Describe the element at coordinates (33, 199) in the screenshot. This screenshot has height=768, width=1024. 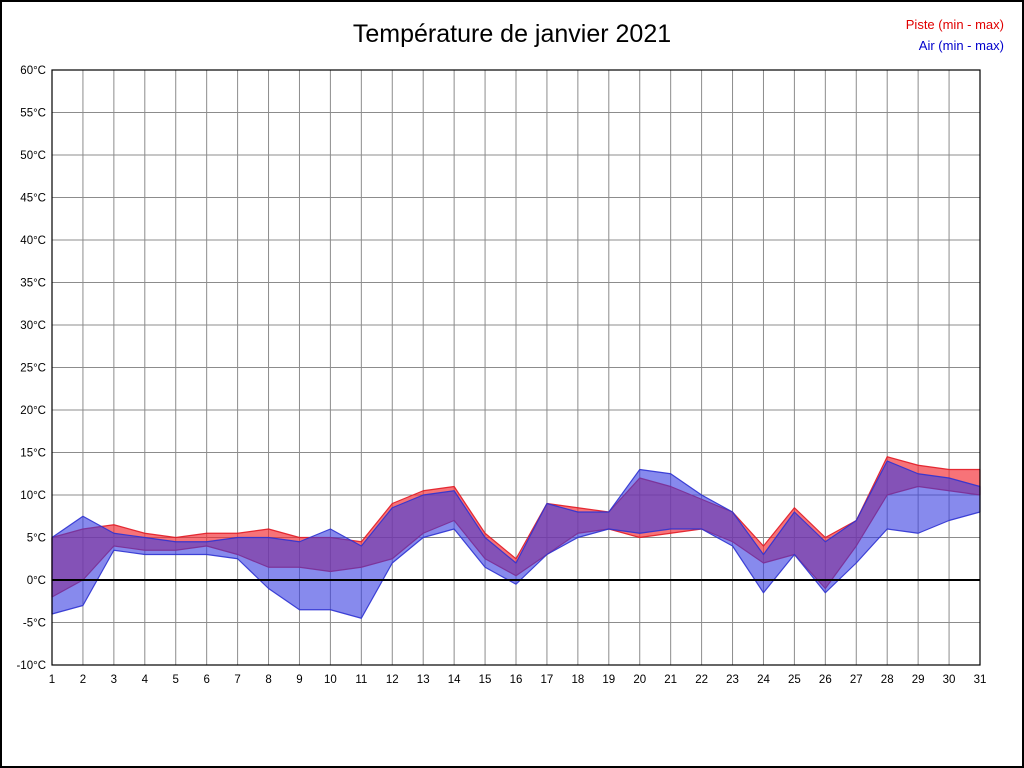
I see `svg-text: 45°C` at that location.